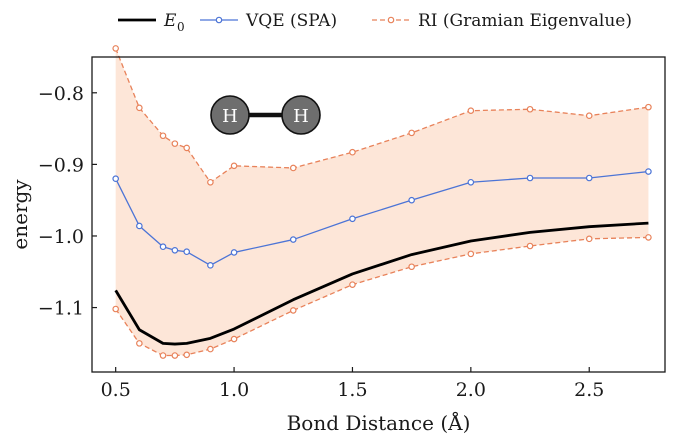  I want to click on legend-label-E0: E, so click(170, 21).